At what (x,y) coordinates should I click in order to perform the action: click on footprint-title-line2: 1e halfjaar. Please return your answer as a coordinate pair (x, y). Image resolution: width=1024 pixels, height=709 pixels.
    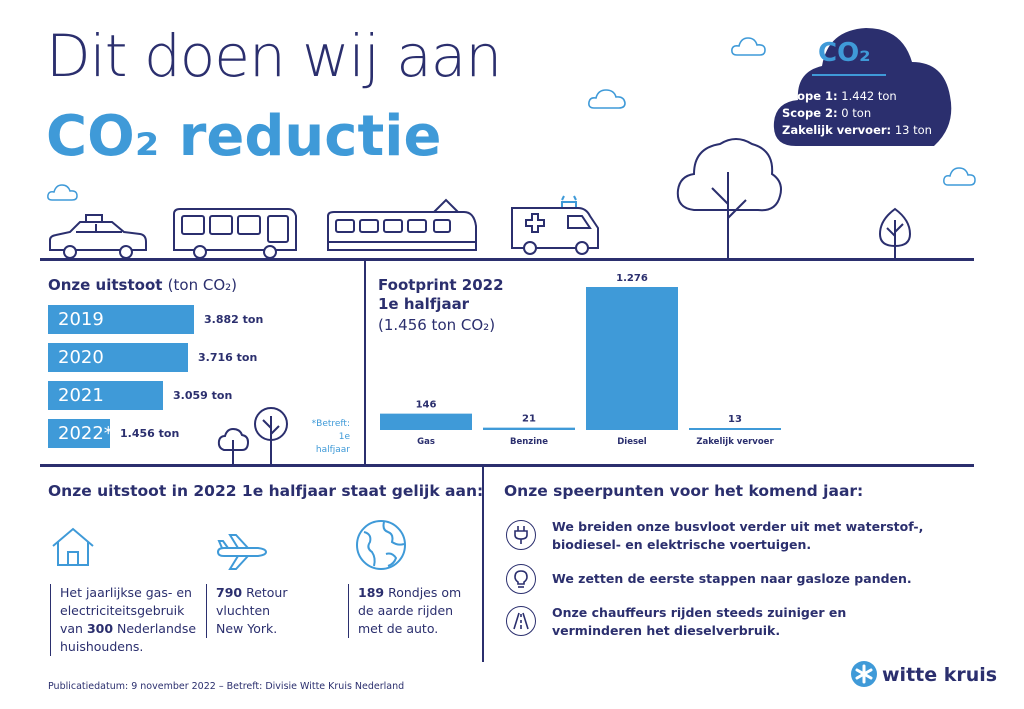
    Looking at the image, I should click on (424, 304).